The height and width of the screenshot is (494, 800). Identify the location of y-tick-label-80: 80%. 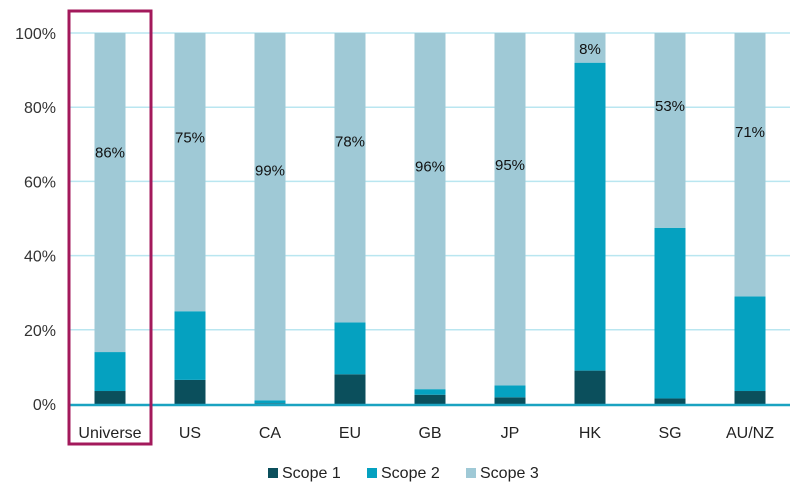
(40, 108).